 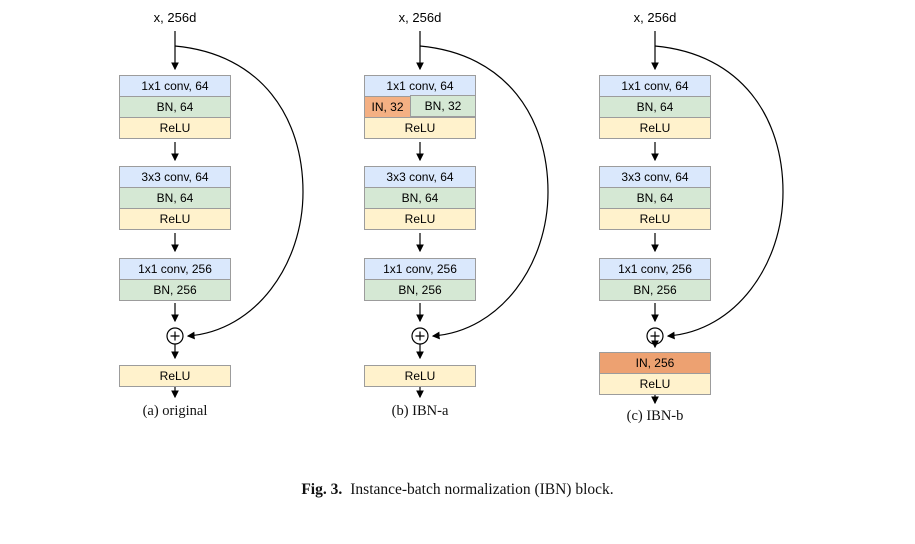 I want to click on stack-b-3: 1x1 conv, 256 BN, 256, so click(x=420, y=279).